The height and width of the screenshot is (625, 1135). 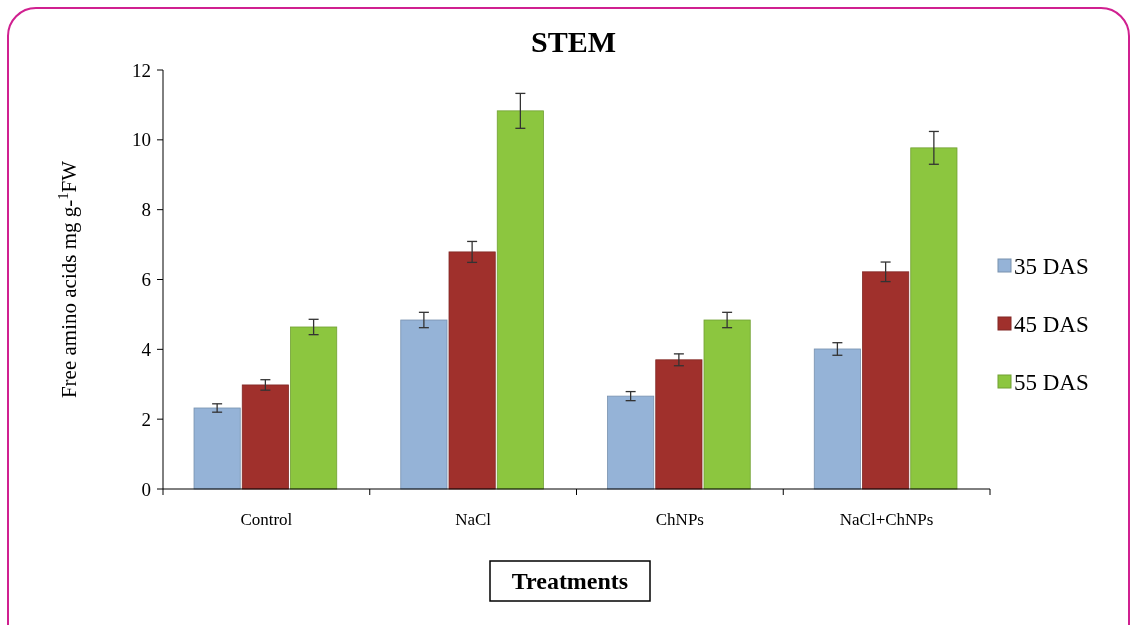 I want to click on legend-label: 35 DAS, so click(x=1051, y=267).